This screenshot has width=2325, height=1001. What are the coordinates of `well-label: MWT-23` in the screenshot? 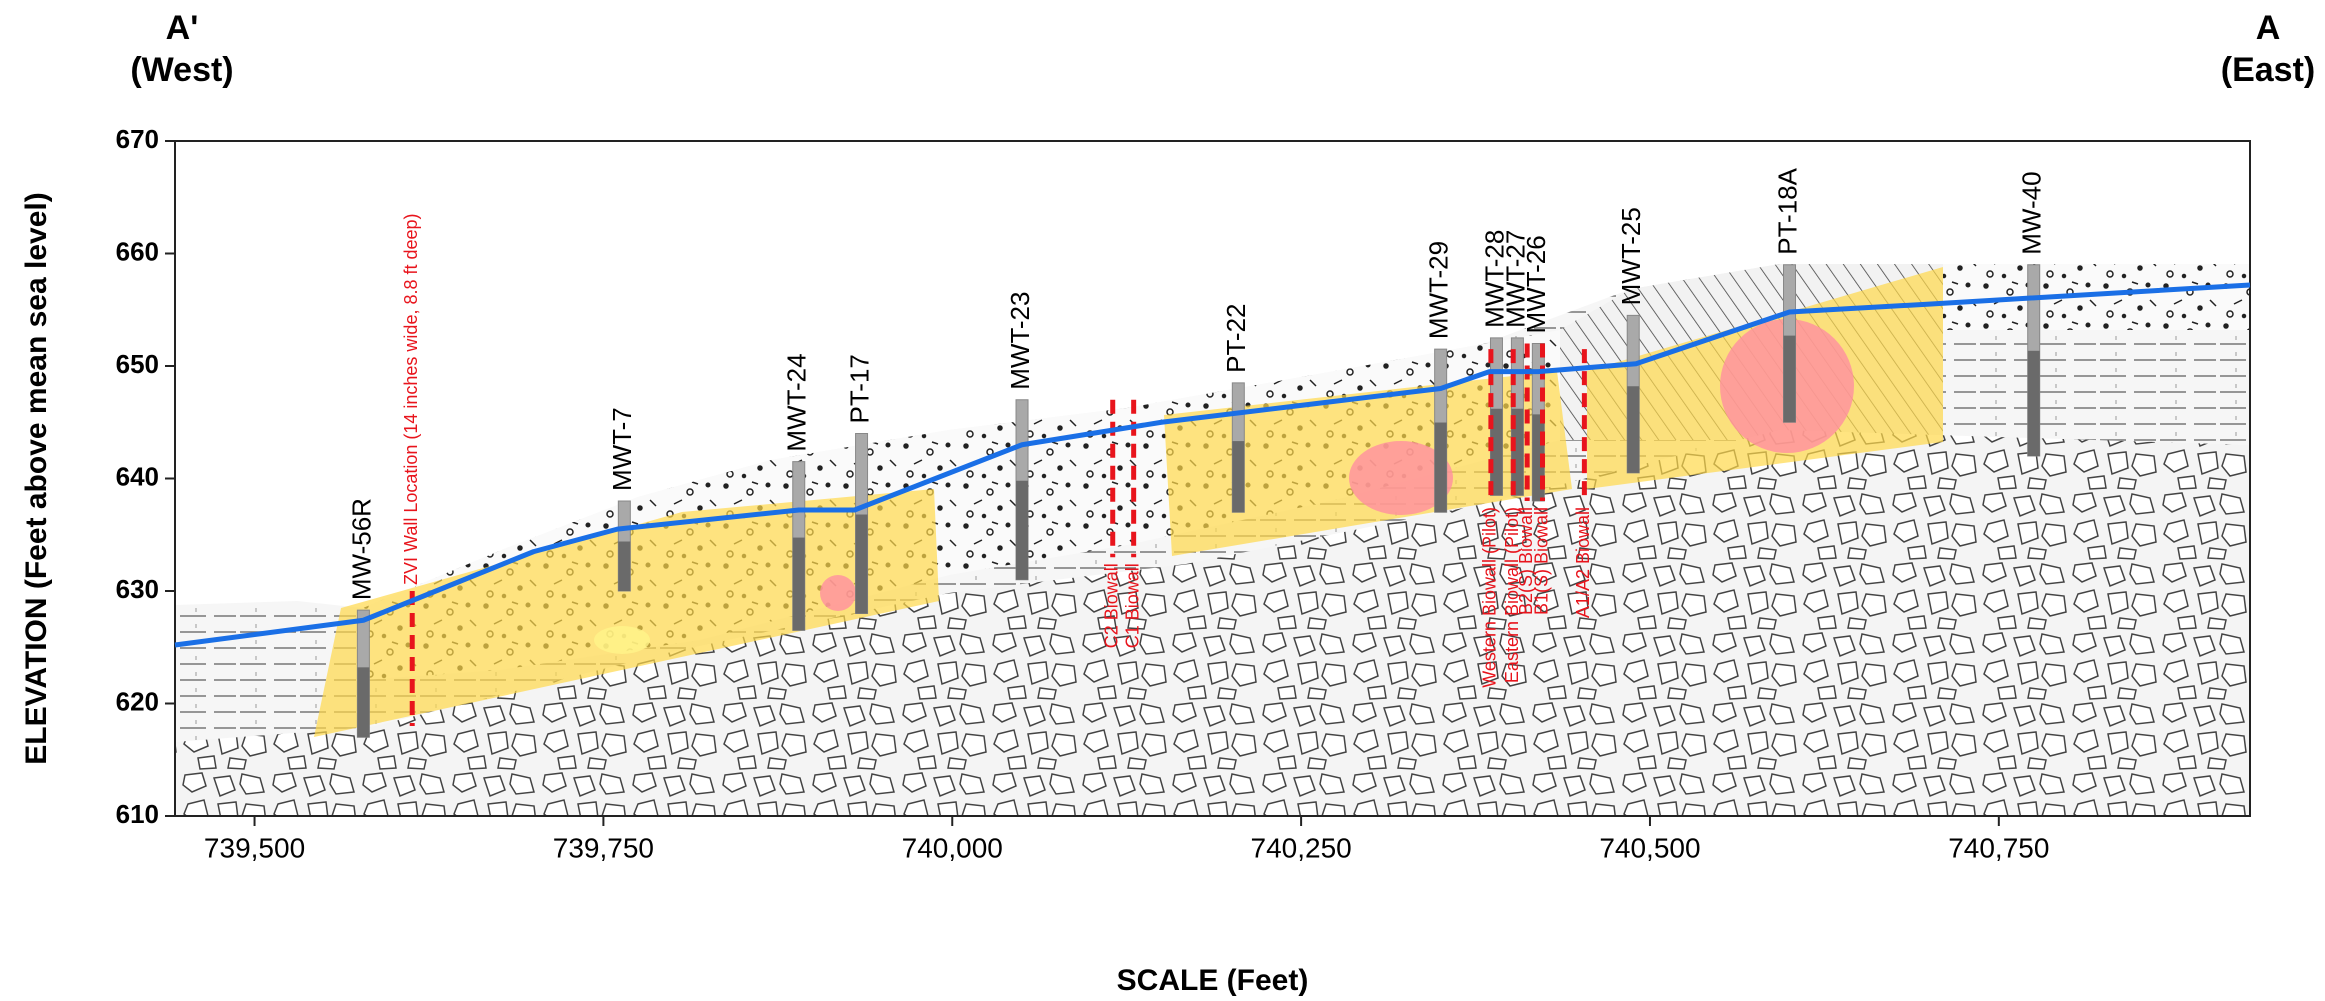 It's located at (1020, 341).